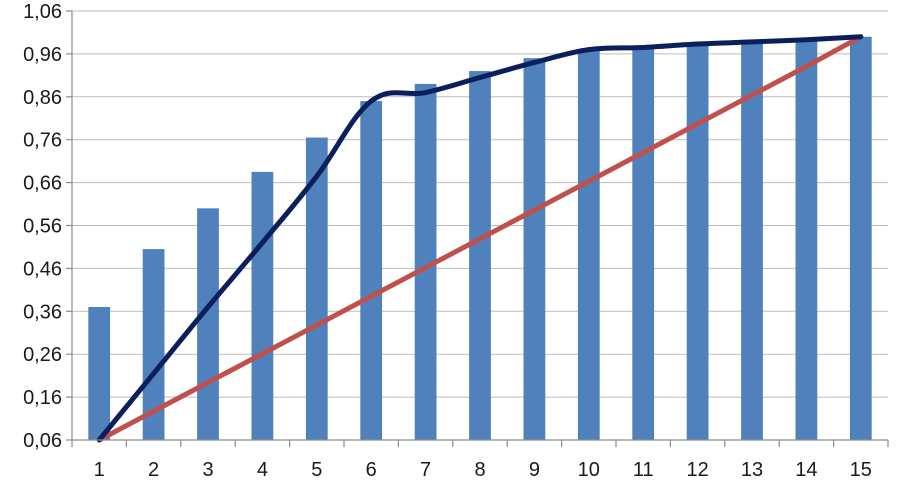 The width and height of the screenshot is (903, 483). What do you see at coordinates (42, 55) in the screenshot?
I see `y-tick-label: 0,96` at bounding box center [42, 55].